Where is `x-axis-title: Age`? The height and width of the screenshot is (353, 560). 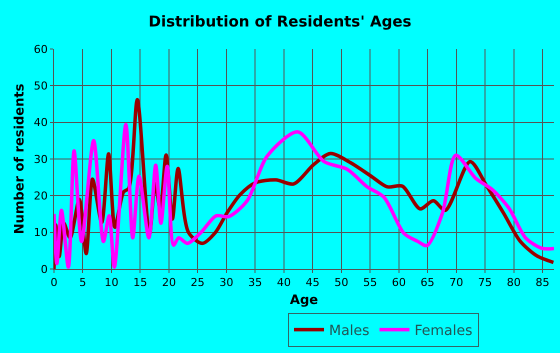
x-axis-title: Age is located at coordinates (304, 300).